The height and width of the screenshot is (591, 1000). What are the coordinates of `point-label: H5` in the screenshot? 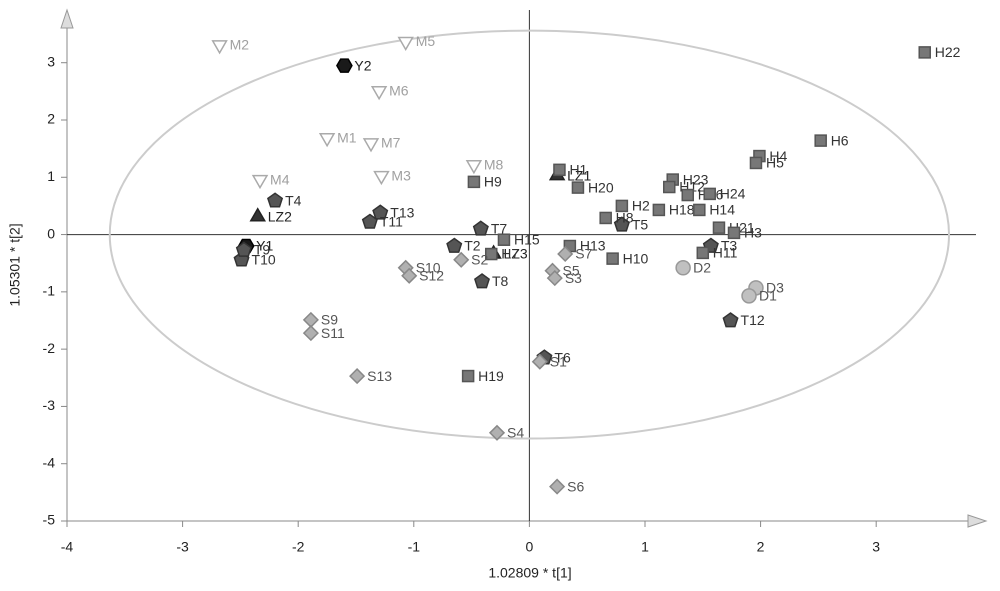 It's located at (775, 163).